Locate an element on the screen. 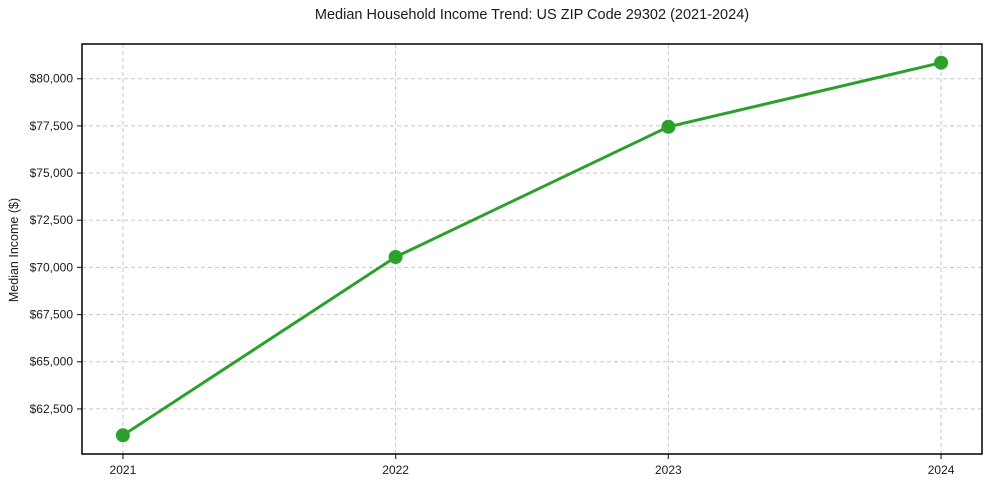 The height and width of the screenshot is (490, 989). data-point-2022 is located at coordinates (395, 257).